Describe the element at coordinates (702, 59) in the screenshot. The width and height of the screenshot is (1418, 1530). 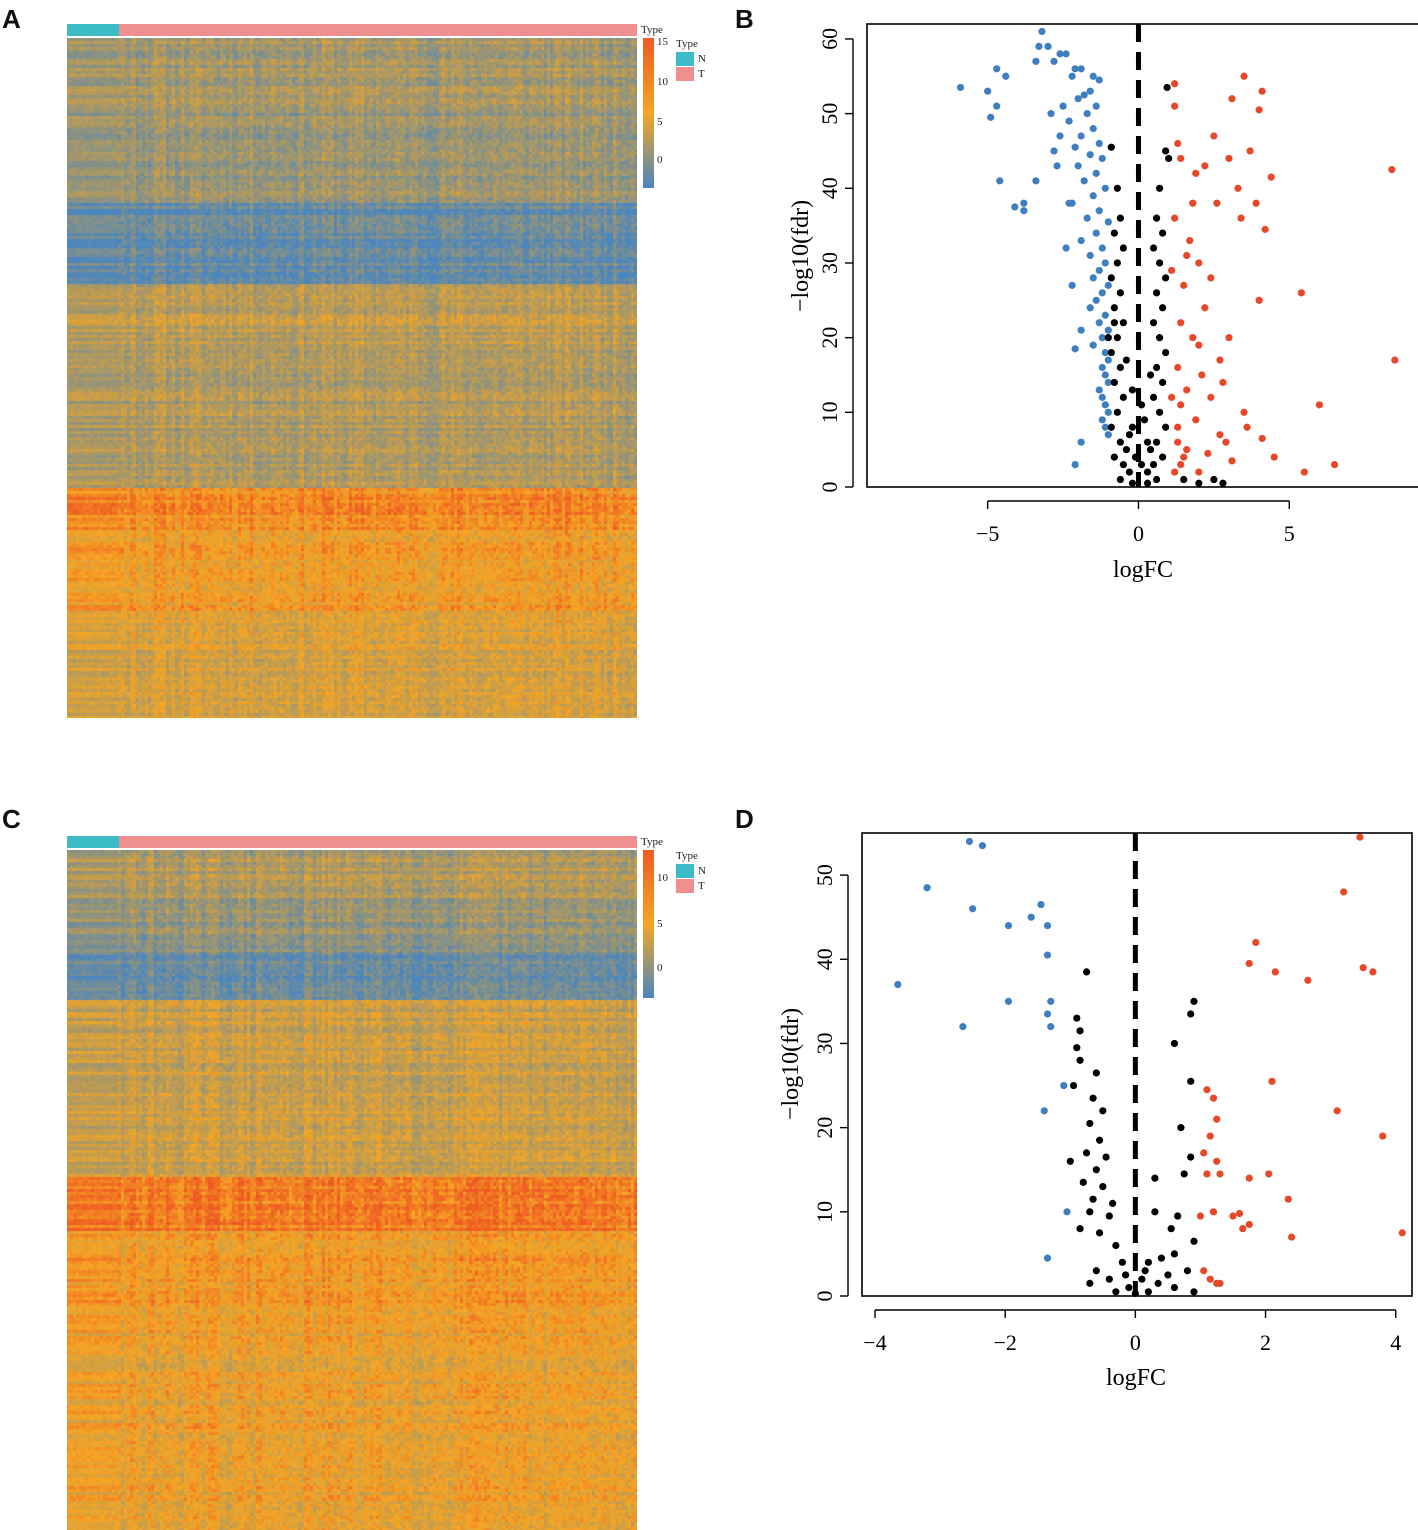
I see `legend-label-normal: N` at that location.